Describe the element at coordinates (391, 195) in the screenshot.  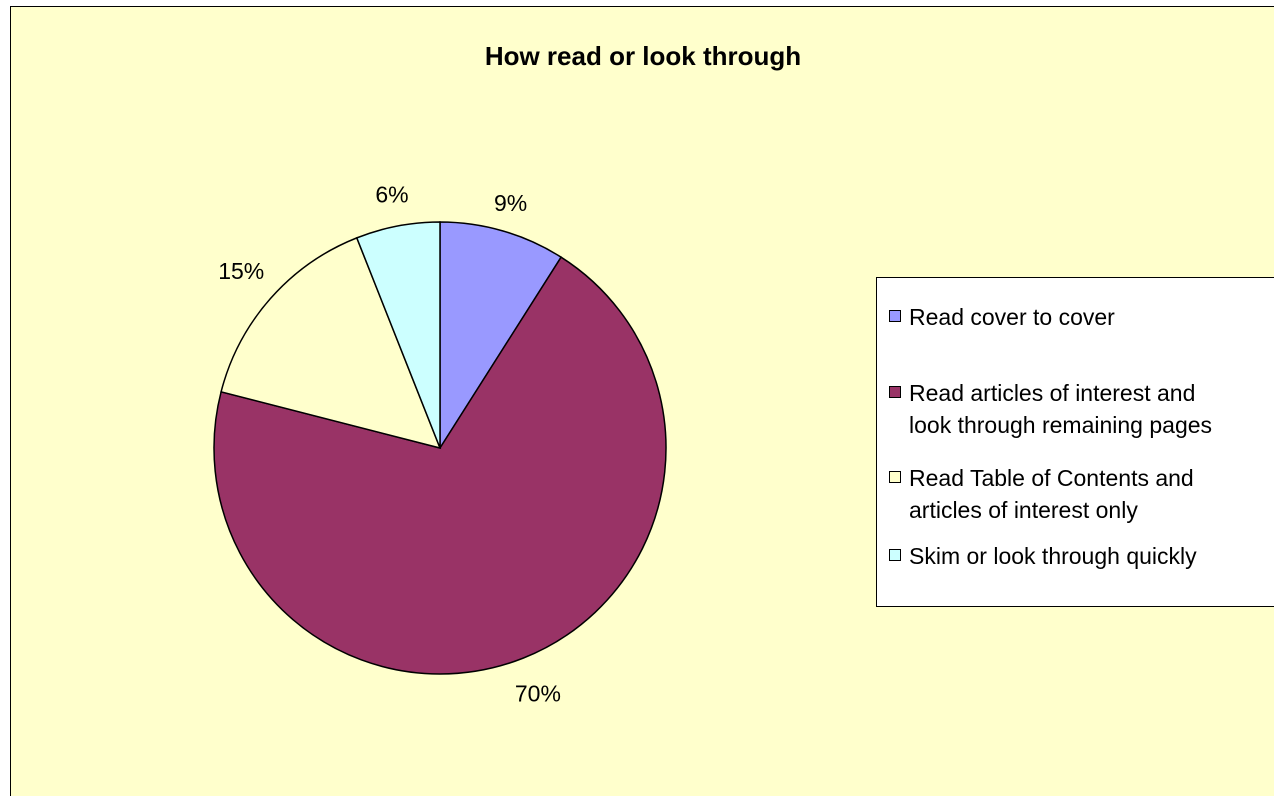
I see `pie-data-label-4: 6%` at that location.